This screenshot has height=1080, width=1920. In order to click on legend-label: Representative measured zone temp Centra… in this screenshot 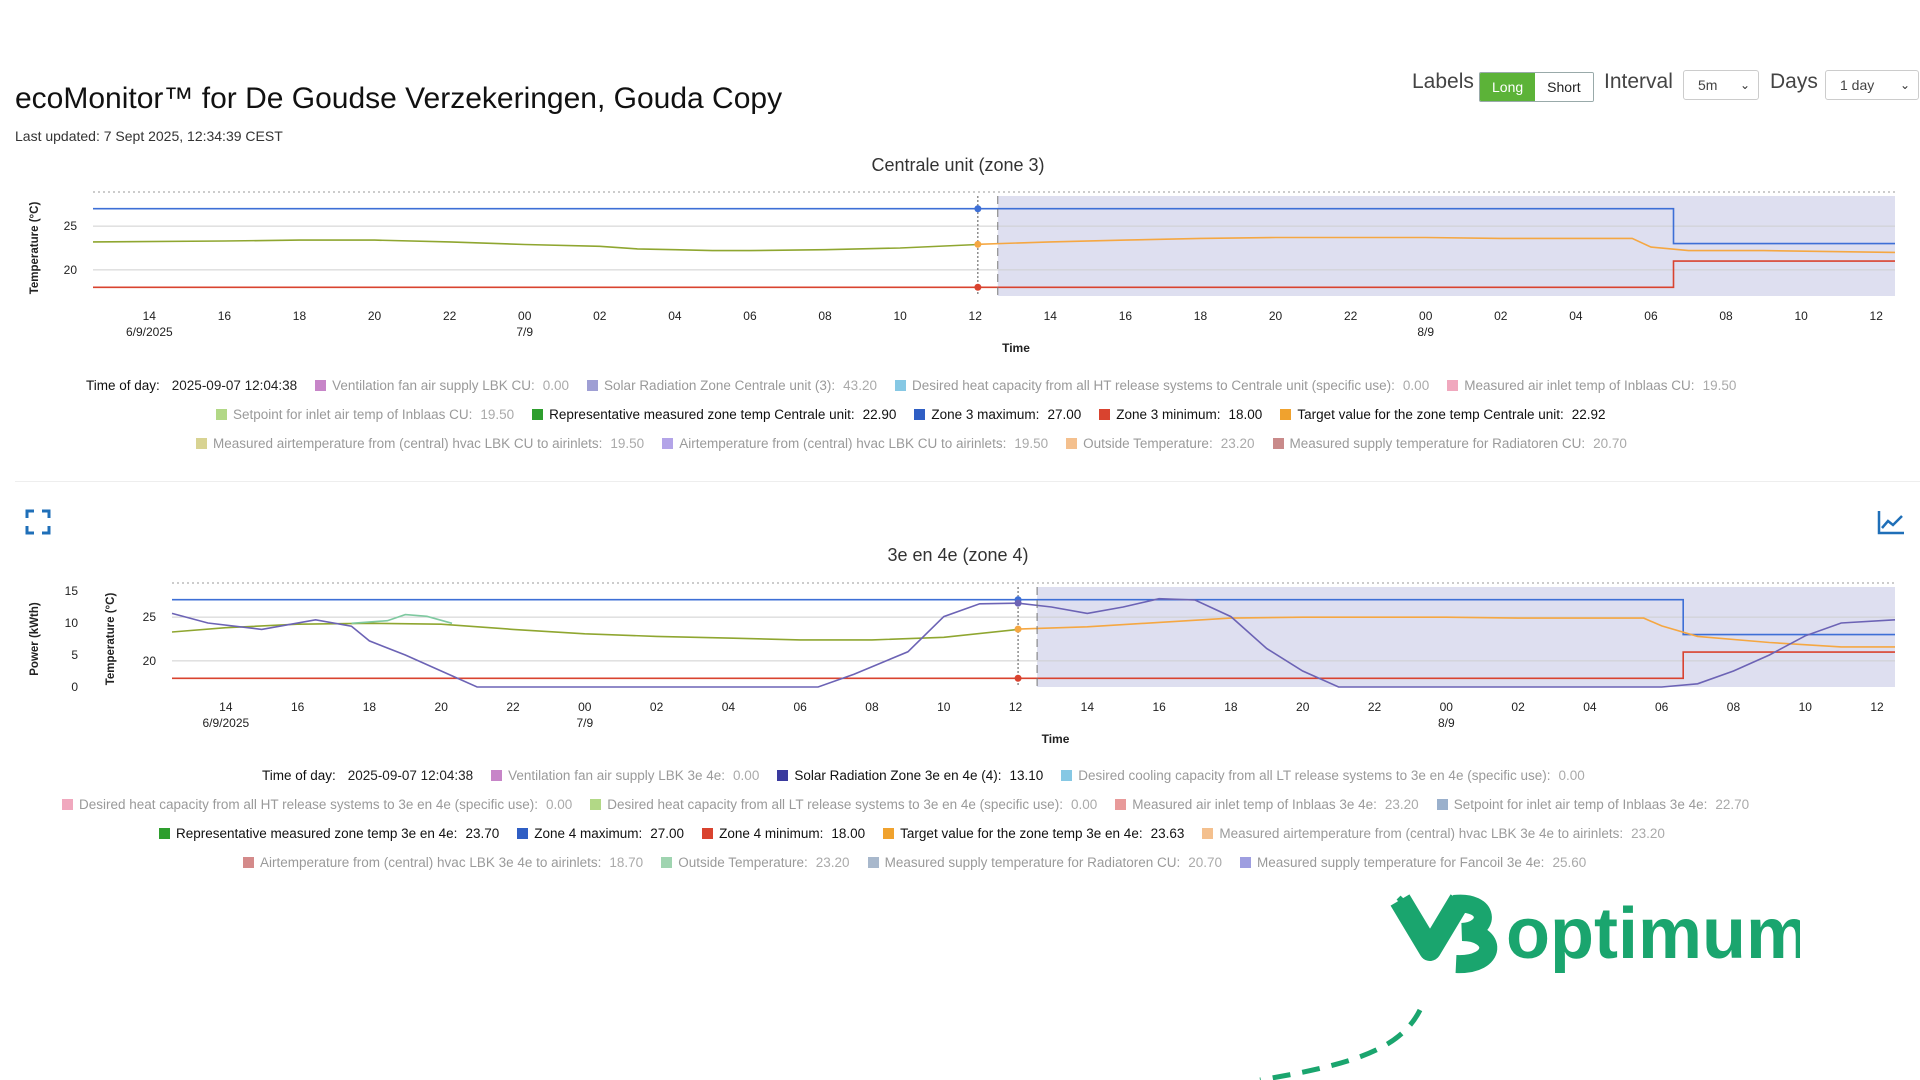, I will do `click(702, 414)`.